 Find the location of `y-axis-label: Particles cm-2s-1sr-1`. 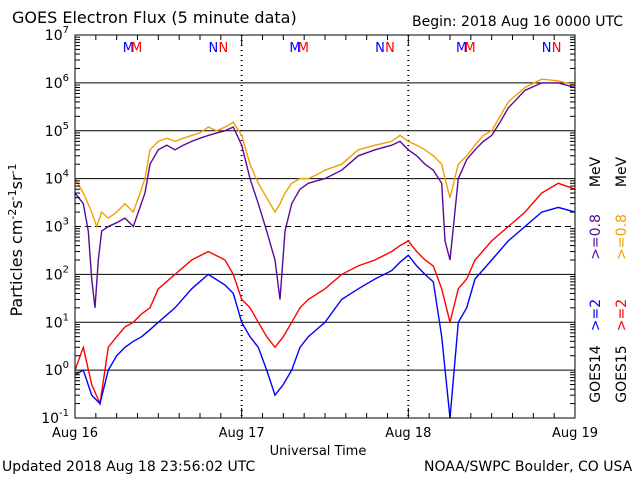

y-axis-label: Particles cm-2s-1sr-1 is located at coordinates (16, 239).